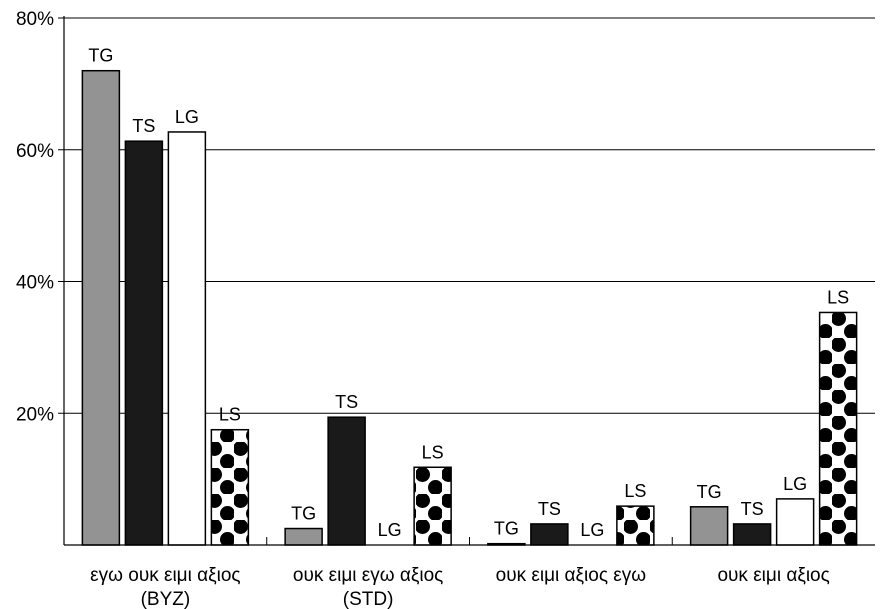 This screenshot has width=885, height=609. What do you see at coordinates (592, 530) in the screenshot?
I see `bar-label-lg-3: LG` at bounding box center [592, 530].